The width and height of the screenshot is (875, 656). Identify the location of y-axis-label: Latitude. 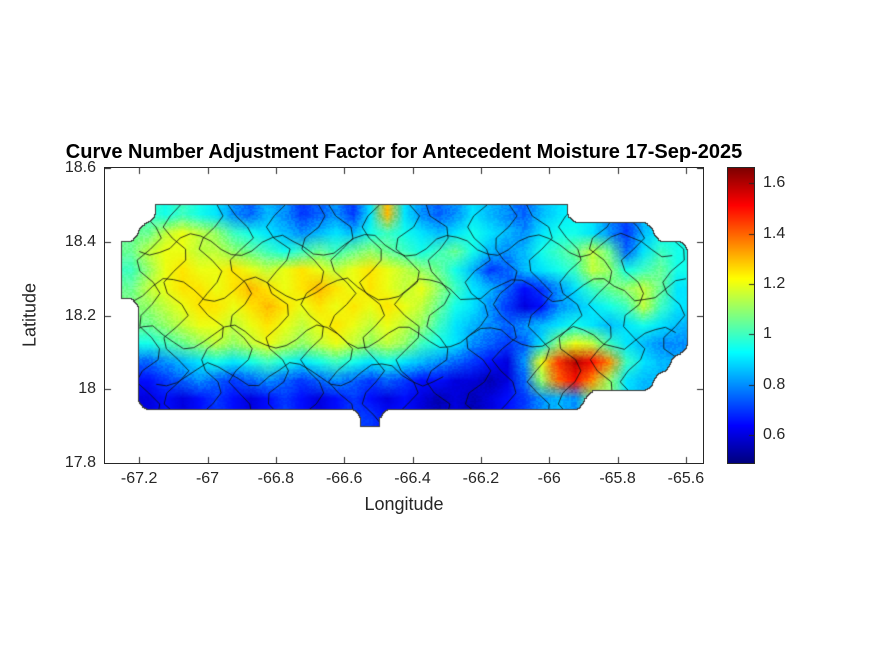
(29, 315).